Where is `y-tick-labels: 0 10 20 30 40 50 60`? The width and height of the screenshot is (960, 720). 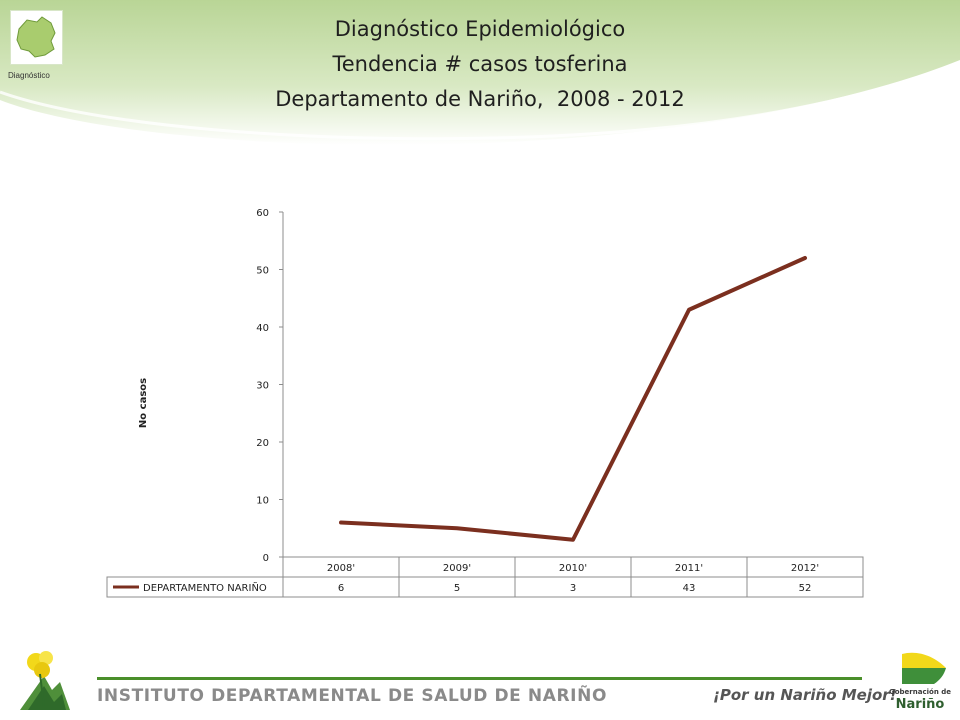 y-tick-labels: 0 10 20 30 40 50 60 is located at coordinates (269, 386).